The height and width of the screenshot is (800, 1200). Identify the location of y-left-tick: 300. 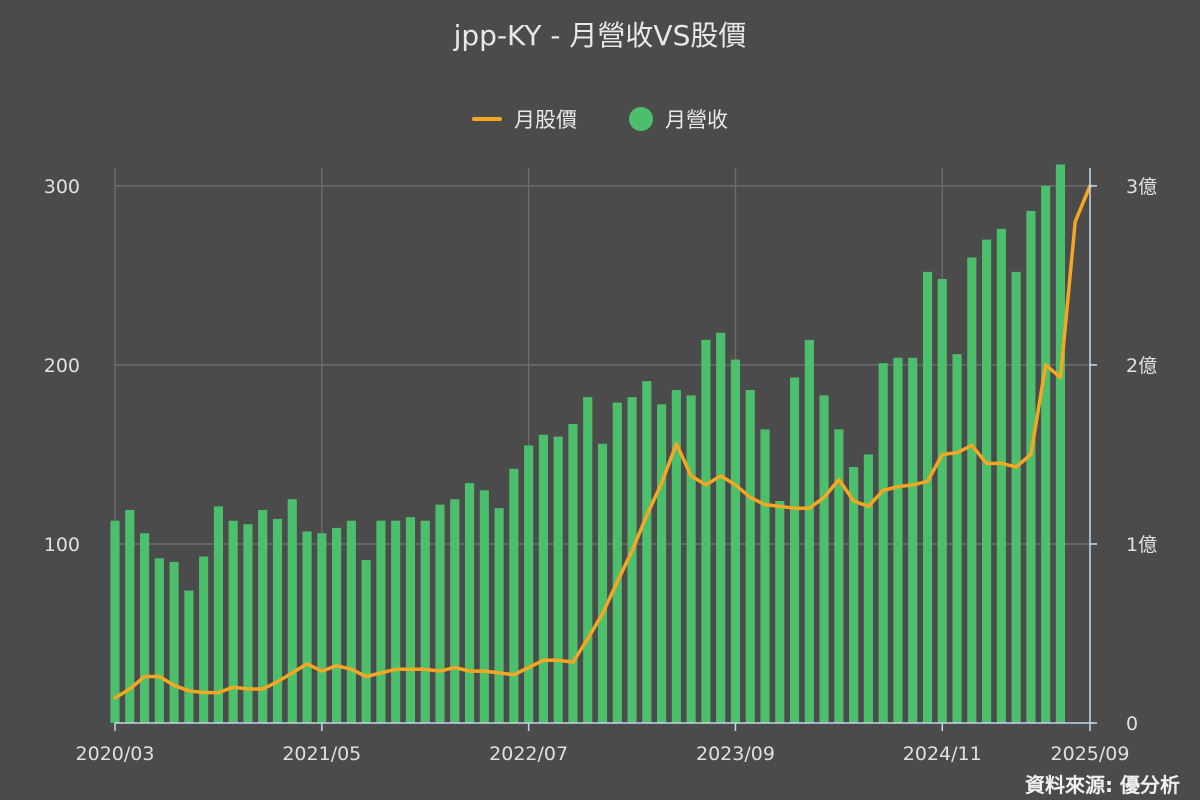
(62, 187).